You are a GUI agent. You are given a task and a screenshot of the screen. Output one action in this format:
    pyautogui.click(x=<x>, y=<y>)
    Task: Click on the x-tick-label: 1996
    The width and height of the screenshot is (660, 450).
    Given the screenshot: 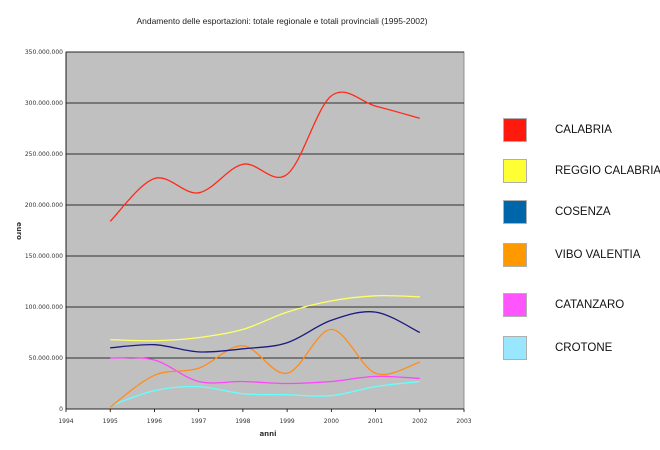 What is the action you would take?
    pyautogui.click(x=154, y=421)
    